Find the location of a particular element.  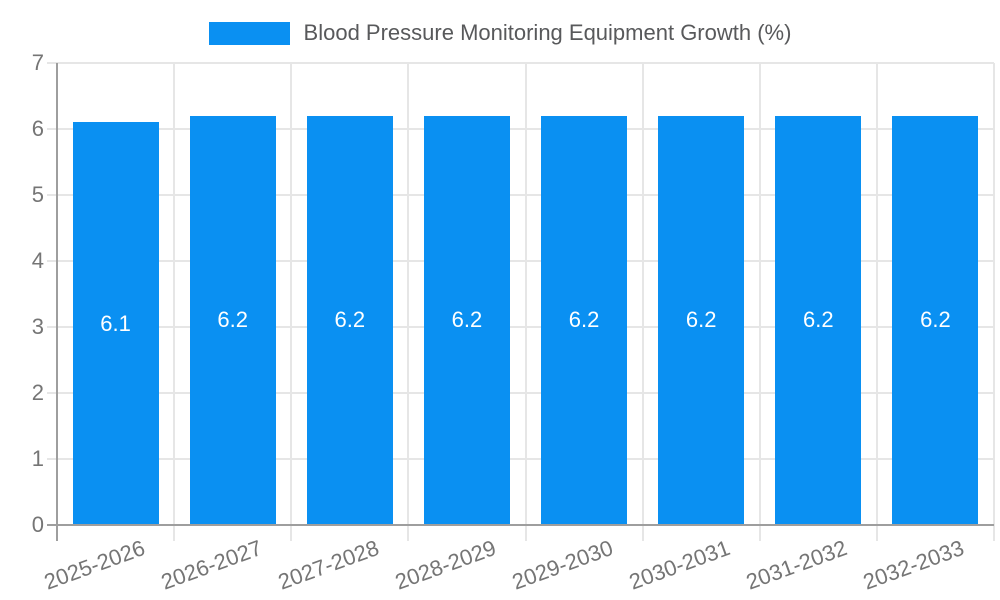

y-axis-tick-label: 0 is located at coordinates (37, 524).